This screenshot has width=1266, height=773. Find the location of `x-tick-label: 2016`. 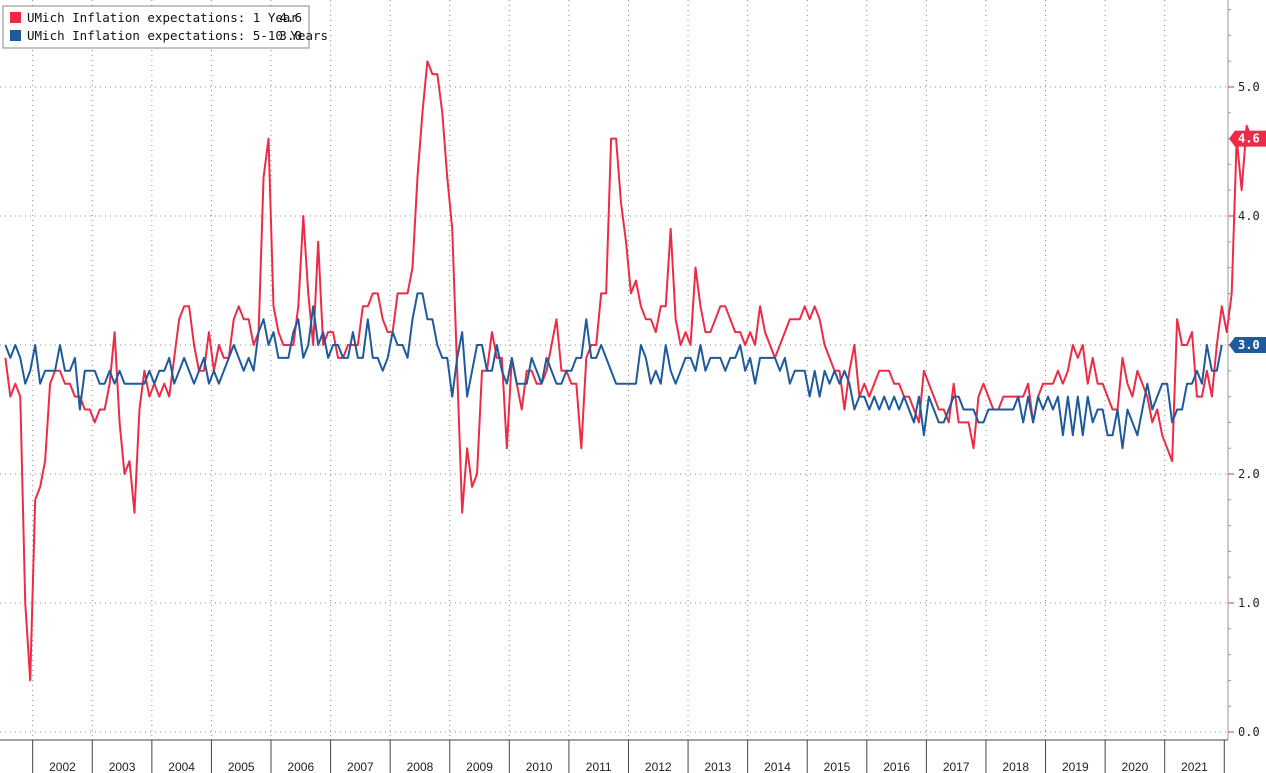

x-tick-label: 2016 is located at coordinates (896, 766).